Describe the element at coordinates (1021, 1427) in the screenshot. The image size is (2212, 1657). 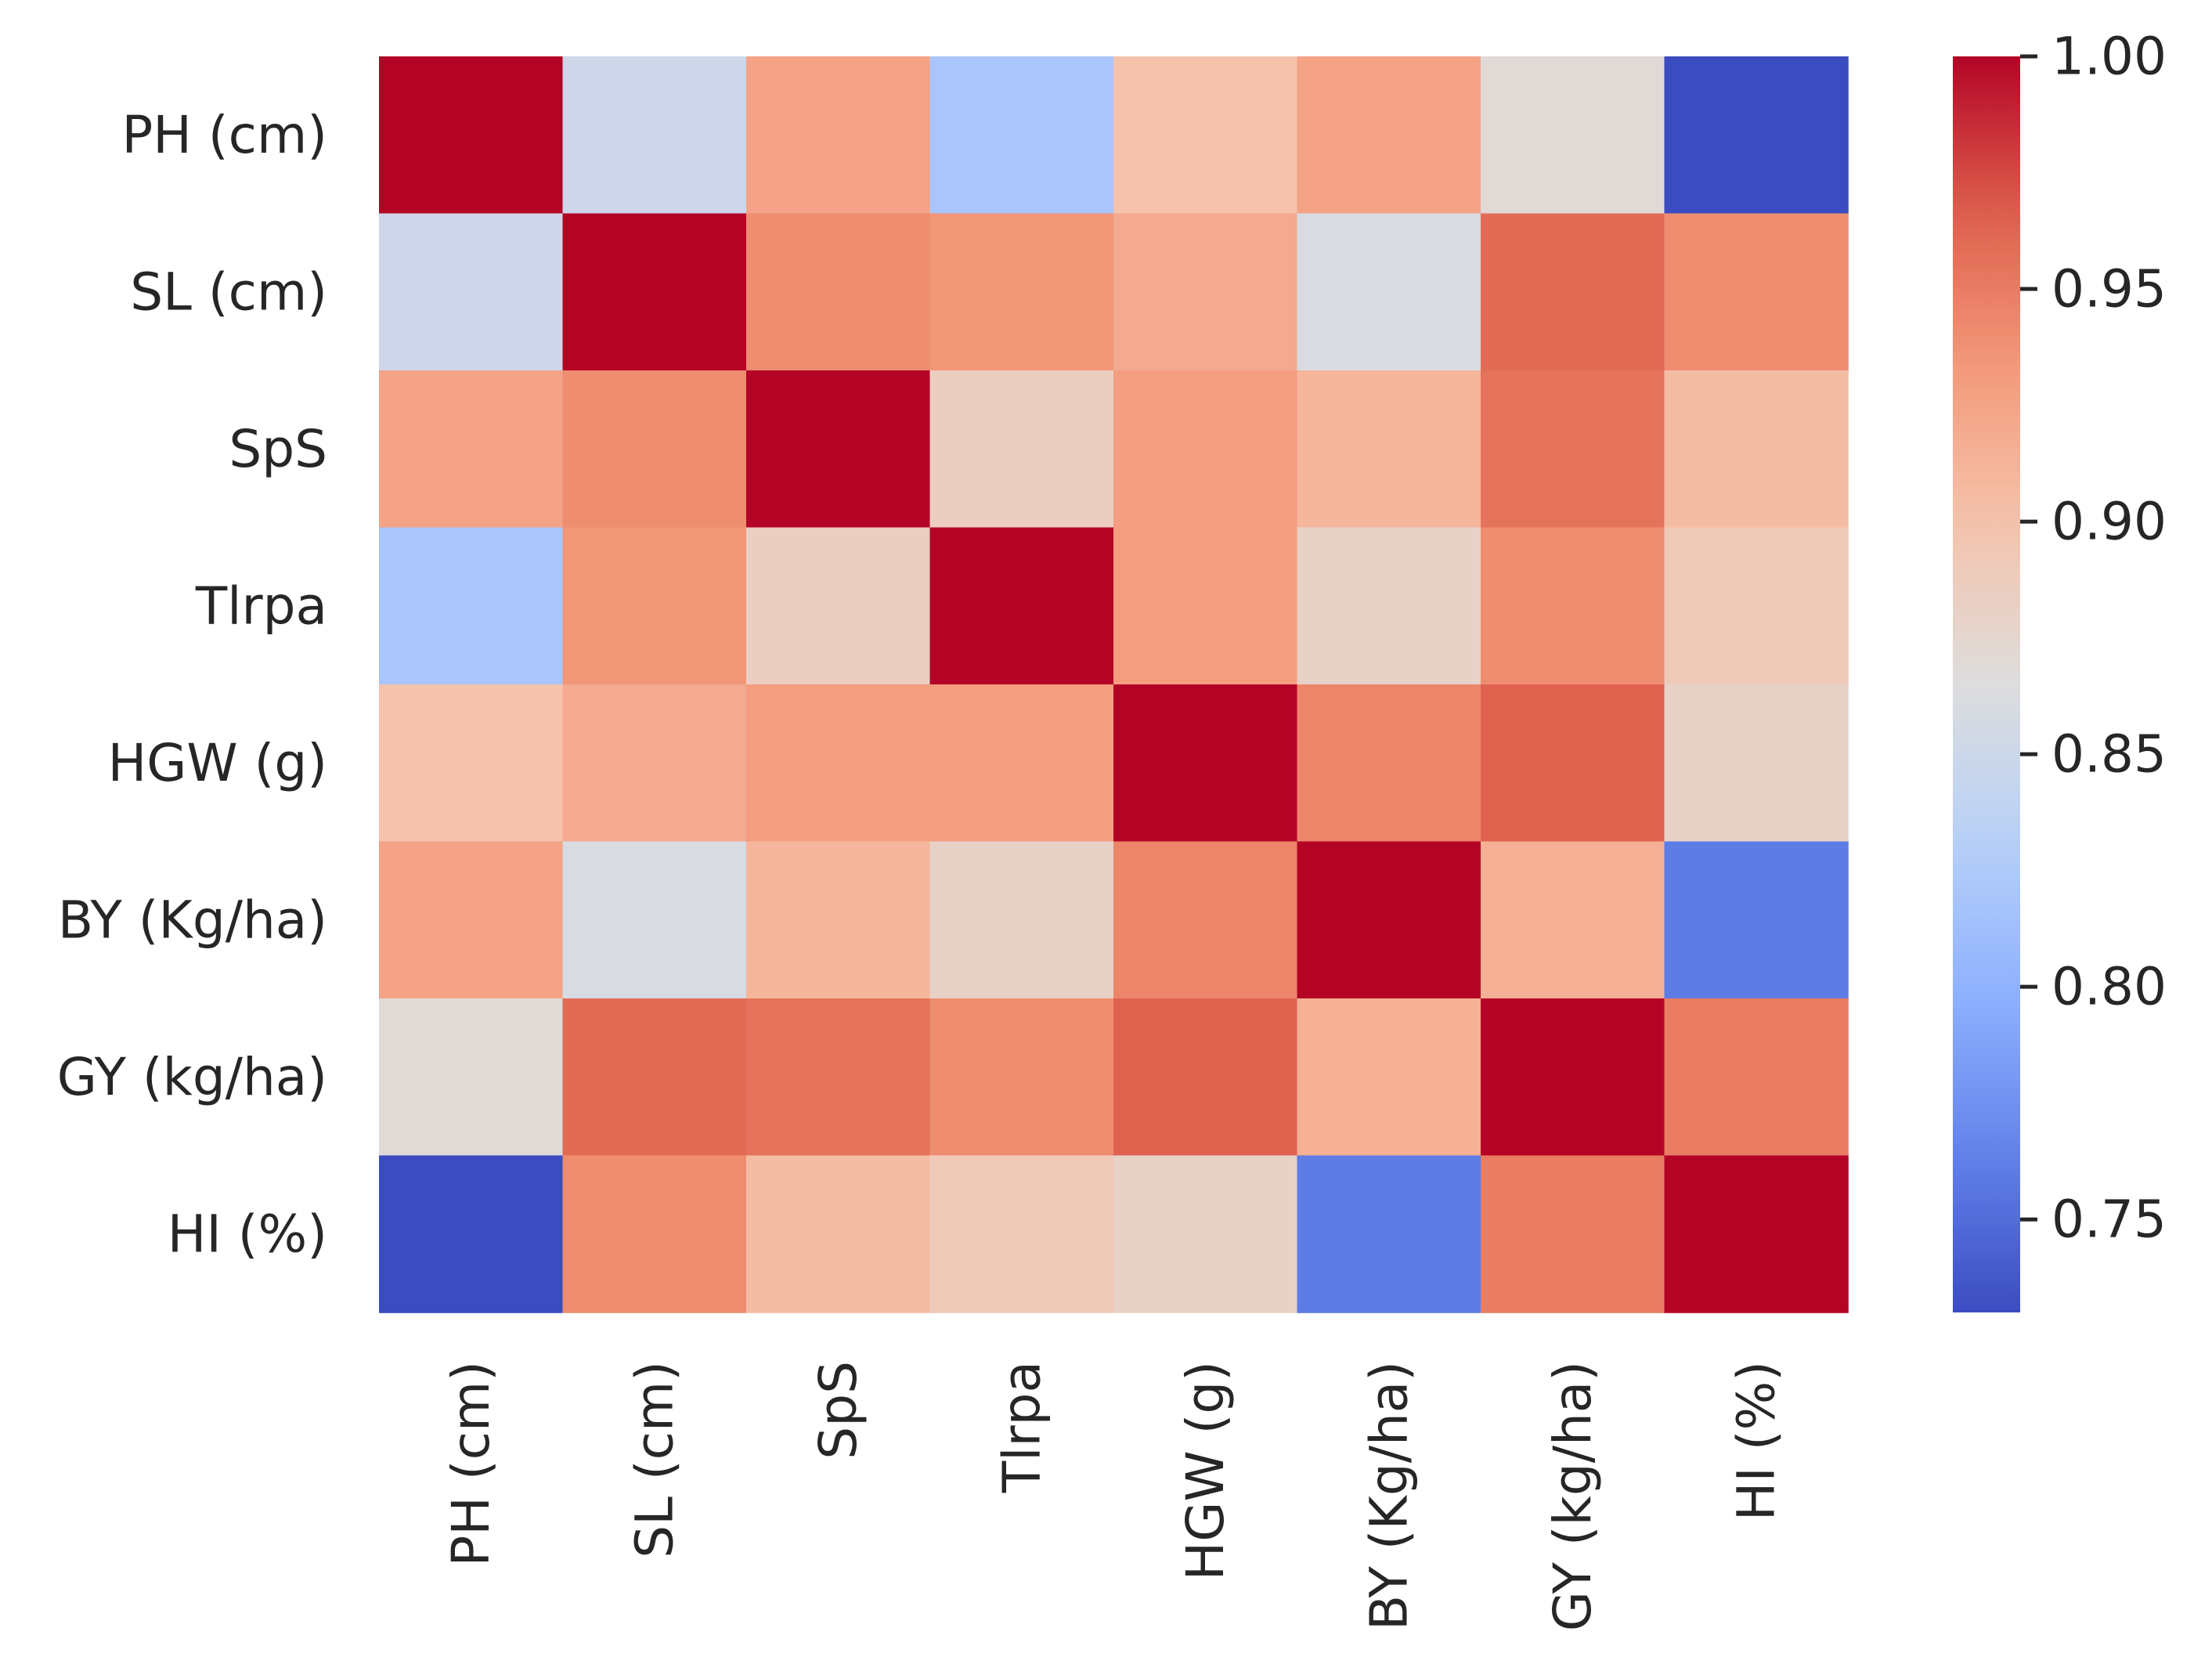
I see `column-tick-label: Tlrpa` at that location.